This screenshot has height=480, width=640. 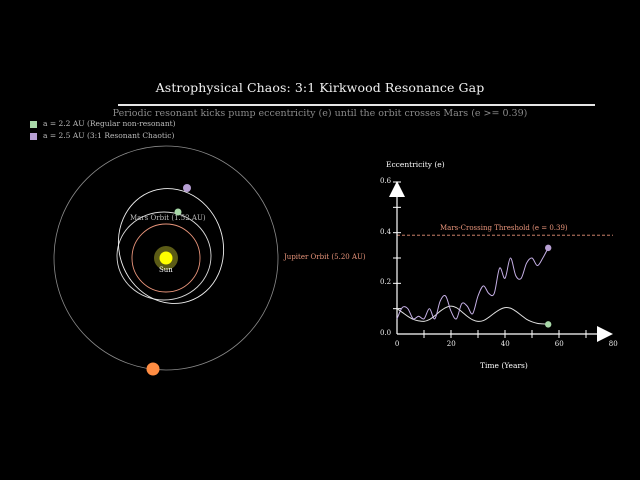 I want to click on x-axis-title: Time (Years), so click(x=504, y=365).